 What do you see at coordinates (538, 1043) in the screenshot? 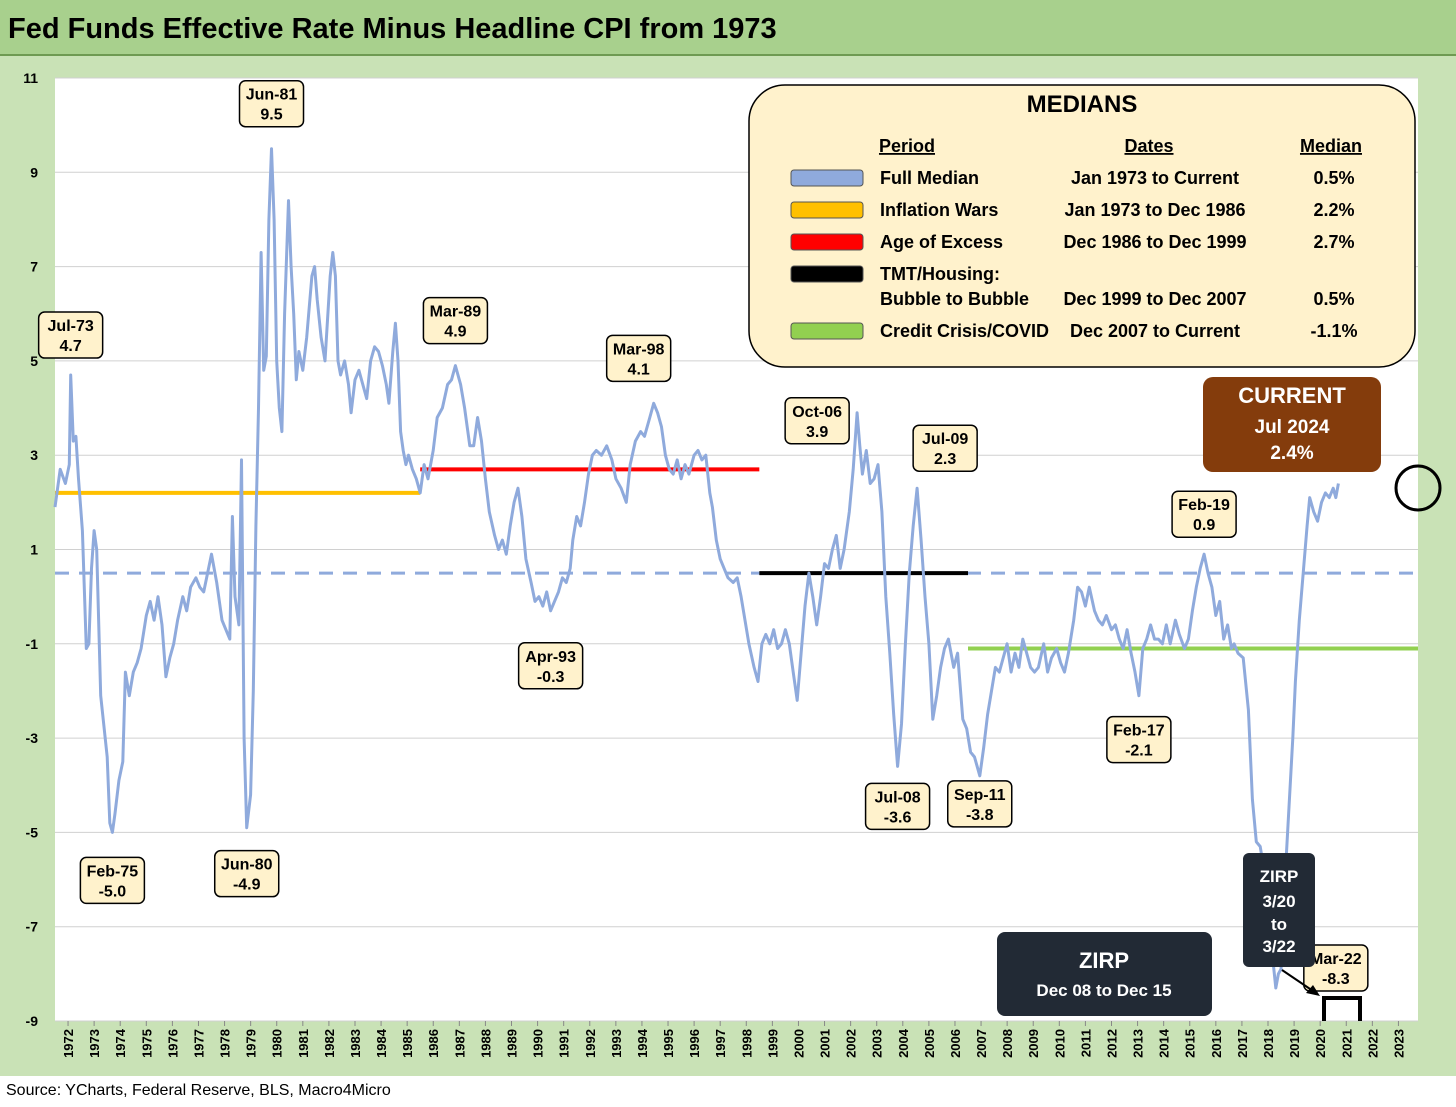
I see `x-tick-label: 1990` at bounding box center [538, 1043].